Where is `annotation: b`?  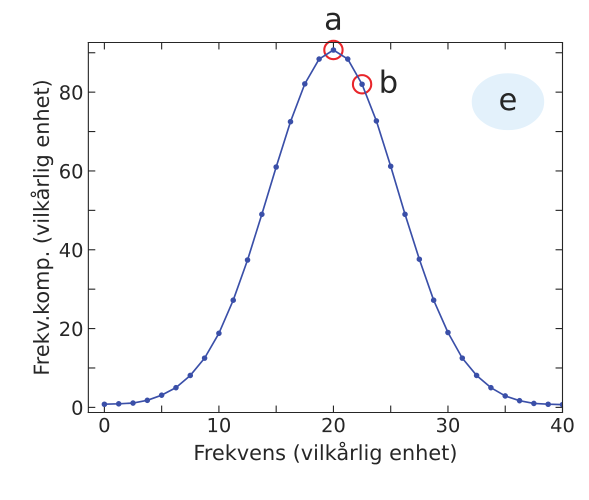 annotation: b is located at coordinates (389, 81).